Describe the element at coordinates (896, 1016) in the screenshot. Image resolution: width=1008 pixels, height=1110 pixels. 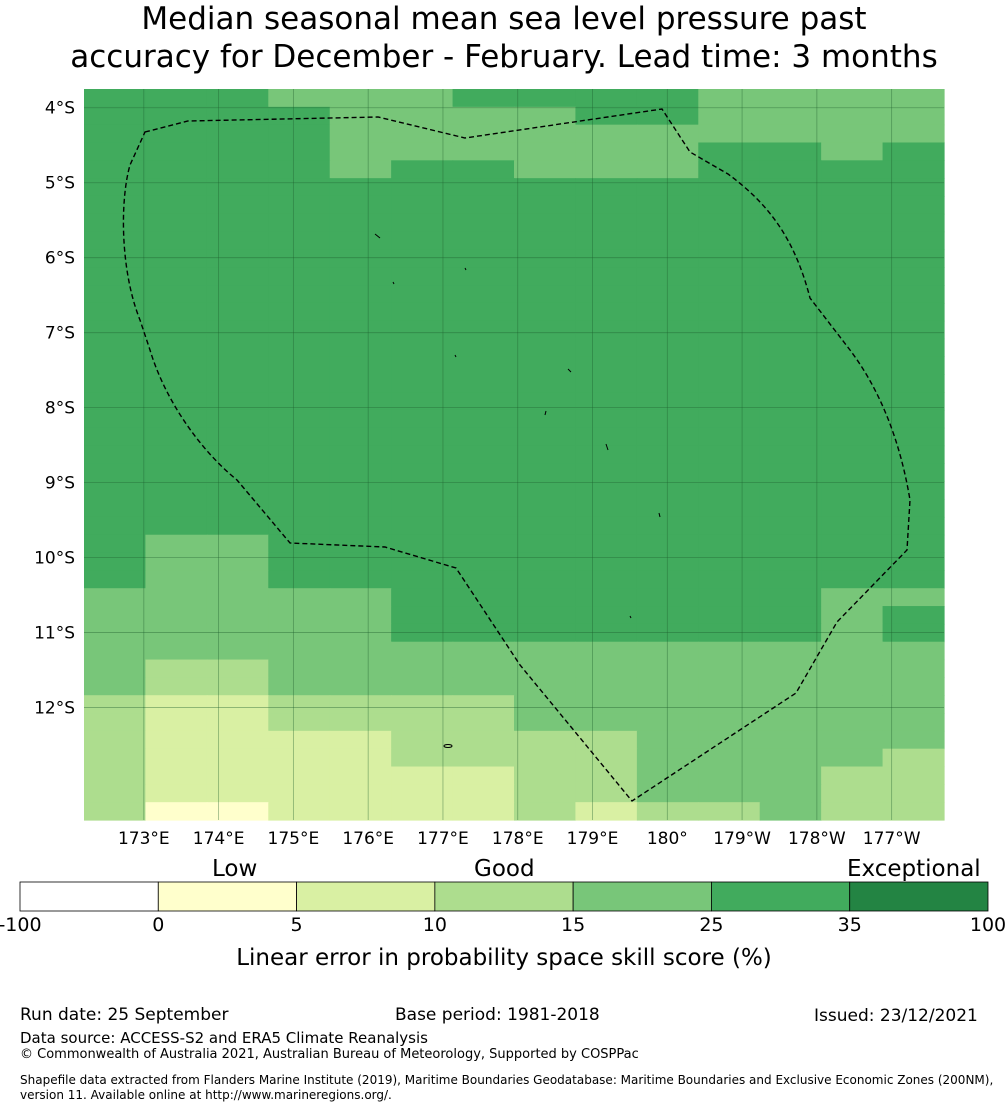
I see `issued-date: Issued: 23/12/2021` at that location.